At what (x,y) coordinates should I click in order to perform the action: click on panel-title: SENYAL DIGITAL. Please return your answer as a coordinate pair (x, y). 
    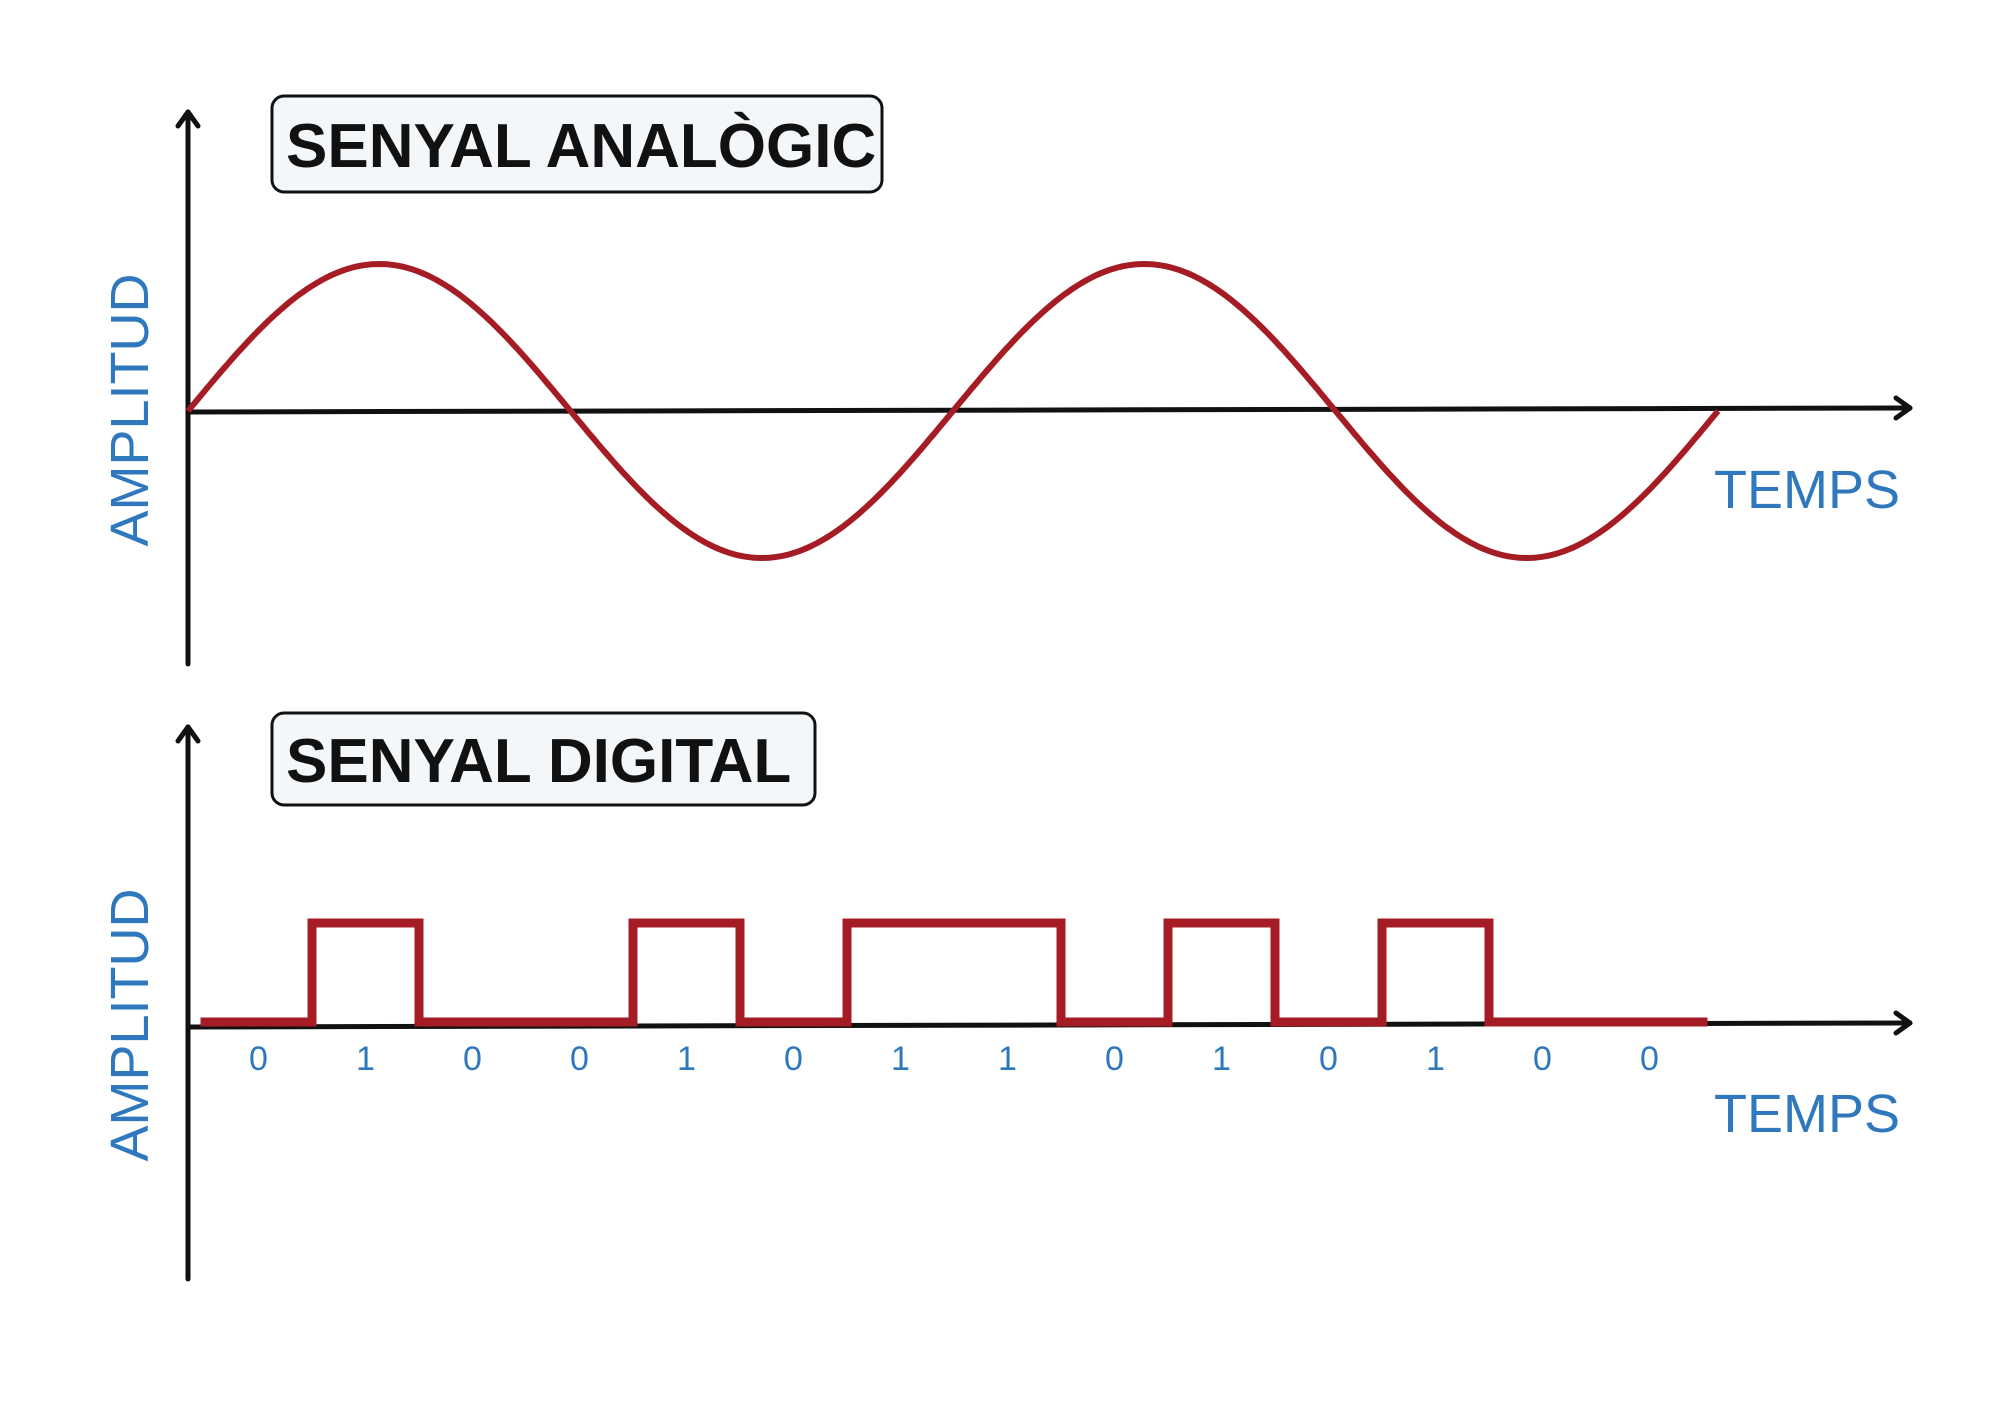
    Looking at the image, I should click on (538, 761).